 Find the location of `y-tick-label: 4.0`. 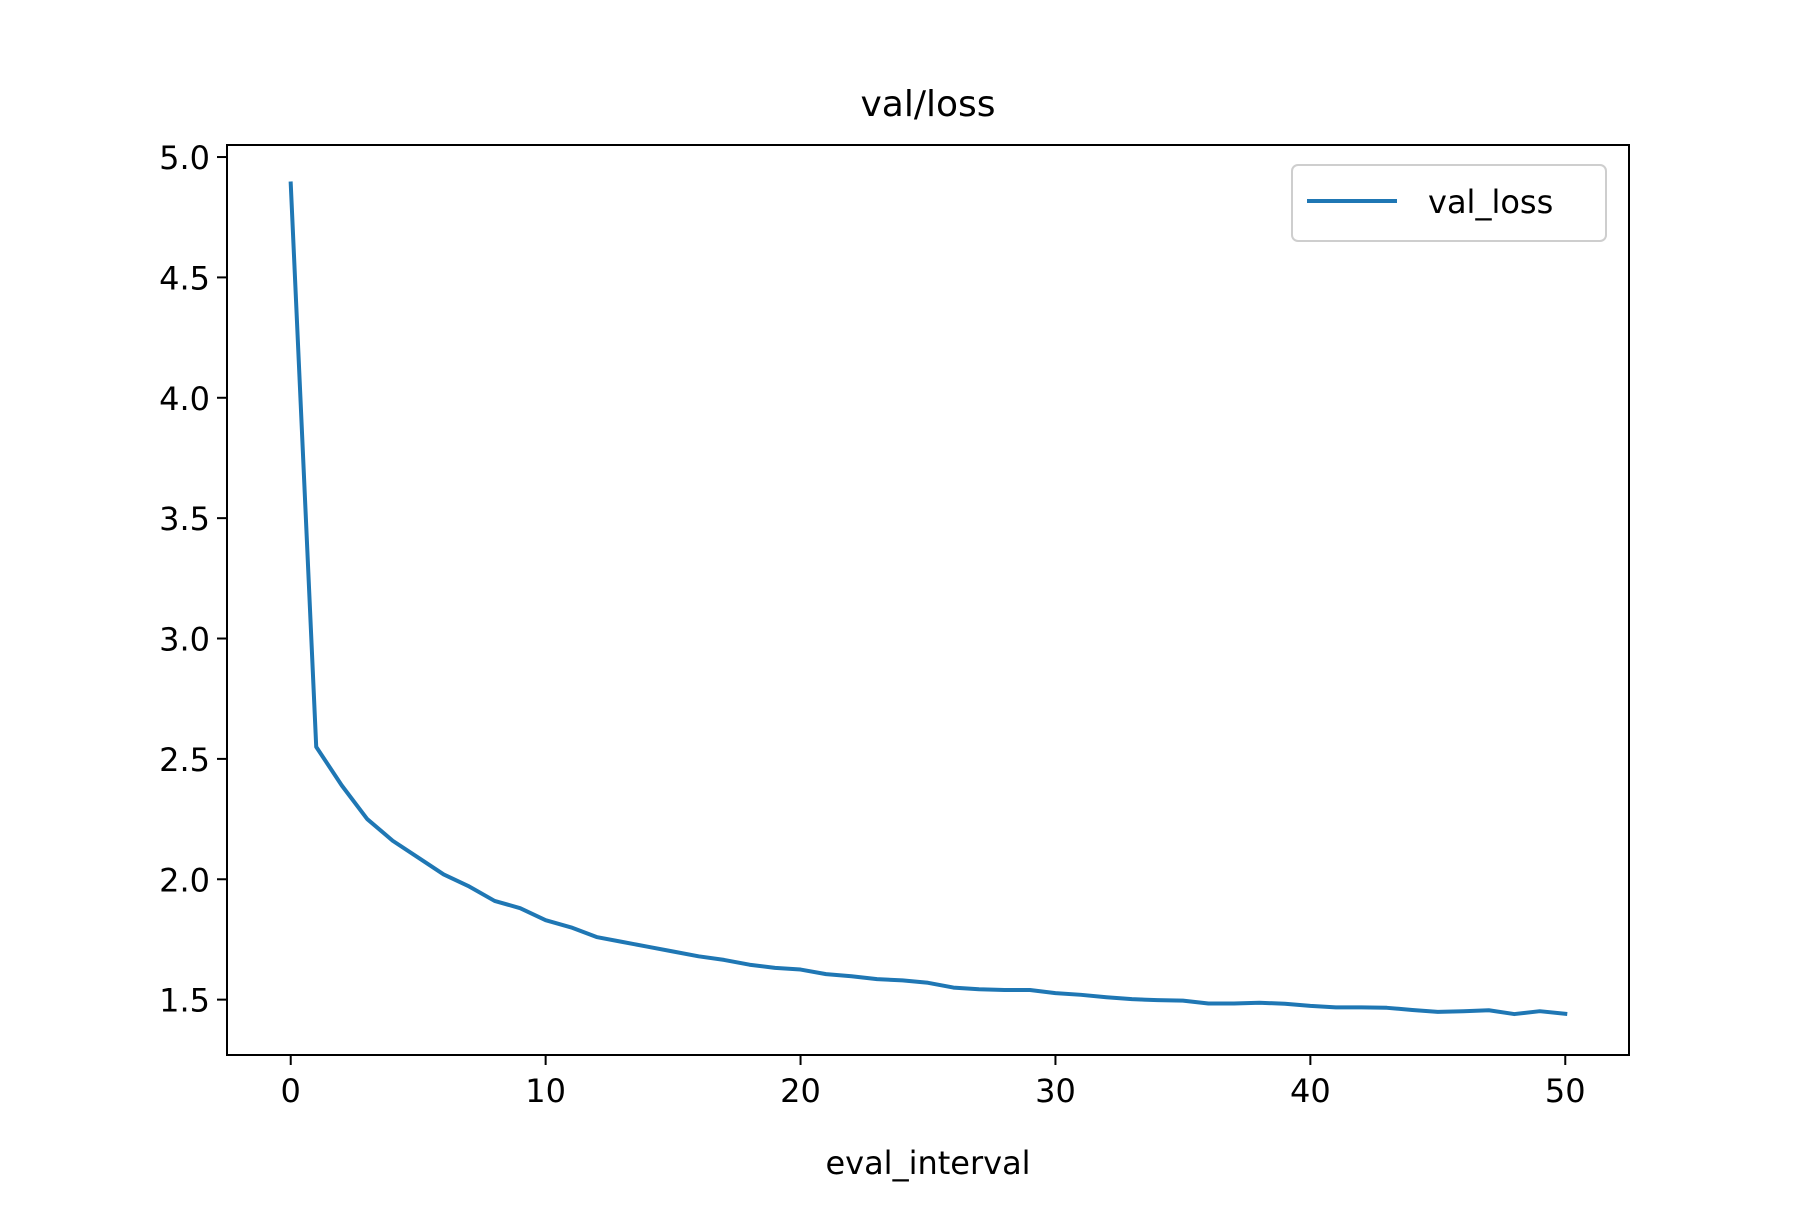

y-tick-label: 4.0 is located at coordinates (184, 399).